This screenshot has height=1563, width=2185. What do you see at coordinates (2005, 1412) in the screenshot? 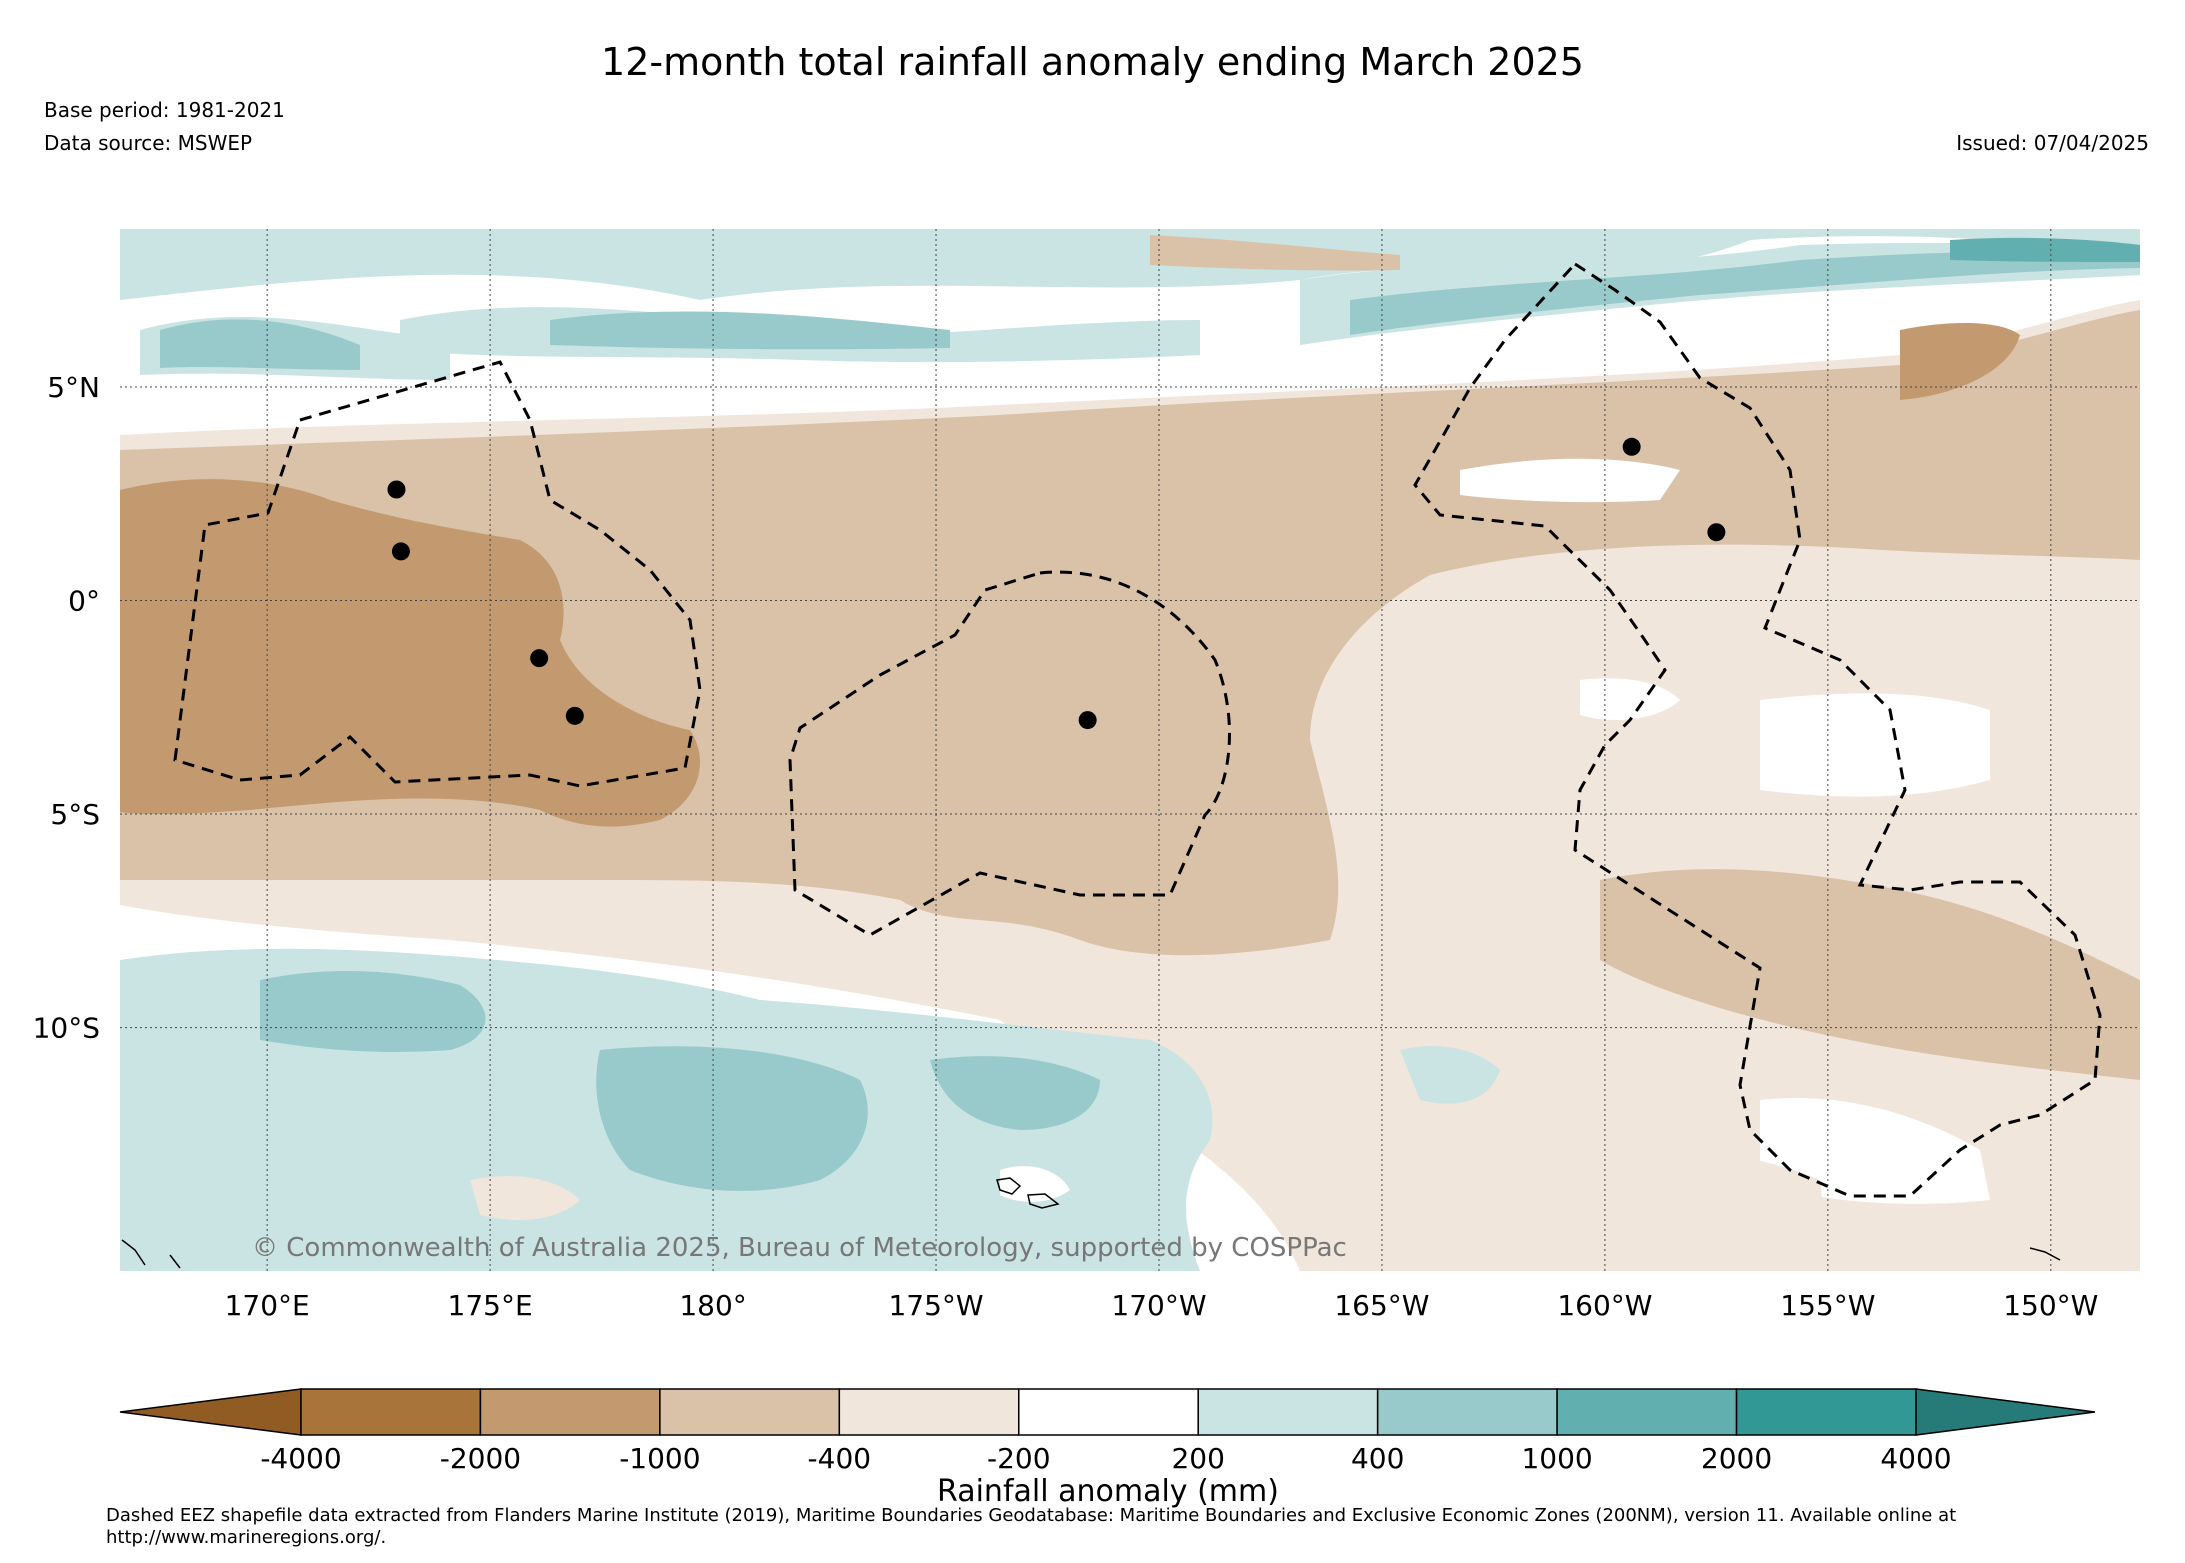
I see `colorbar-high-extend` at bounding box center [2005, 1412].